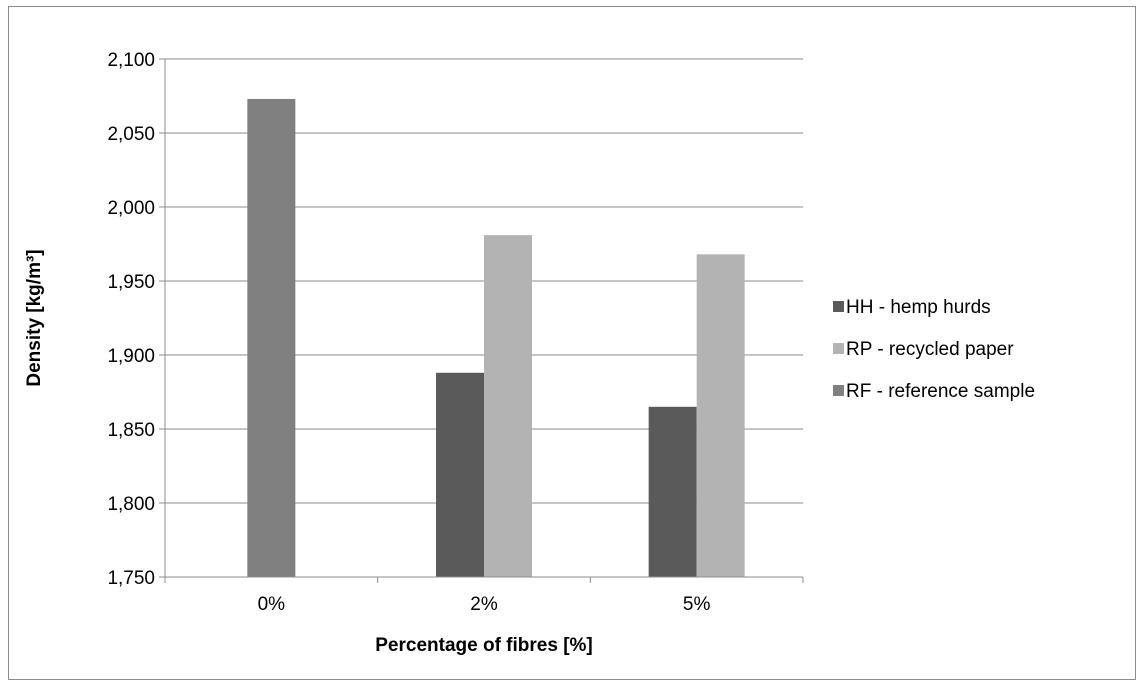 Image resolution: width=1142 pixels, height=686 pixels. I want to click on x-tick-label: 2%, so click(484, 604).